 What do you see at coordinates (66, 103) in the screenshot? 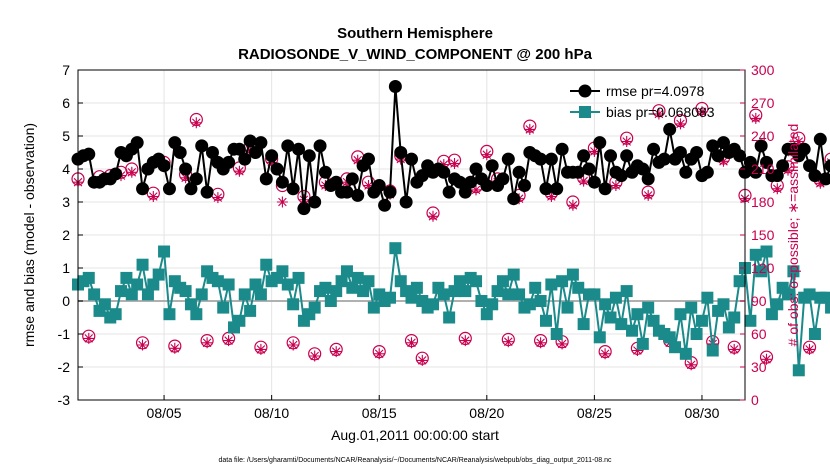
I see `y-tick-label-9: 6` at bounding box center [66, 103].